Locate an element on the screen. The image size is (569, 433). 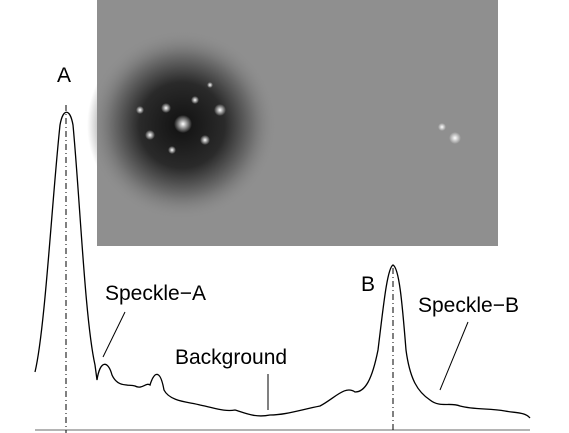
label-b: B is located at coordinates (368, 284).